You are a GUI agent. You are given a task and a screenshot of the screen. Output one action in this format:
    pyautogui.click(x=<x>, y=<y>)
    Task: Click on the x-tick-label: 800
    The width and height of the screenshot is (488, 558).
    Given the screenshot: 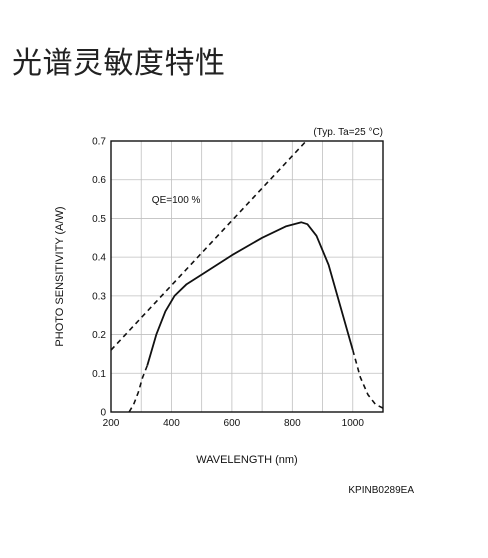 What is the action you would take?
    pyautogui.click(x=292, y=423)
    